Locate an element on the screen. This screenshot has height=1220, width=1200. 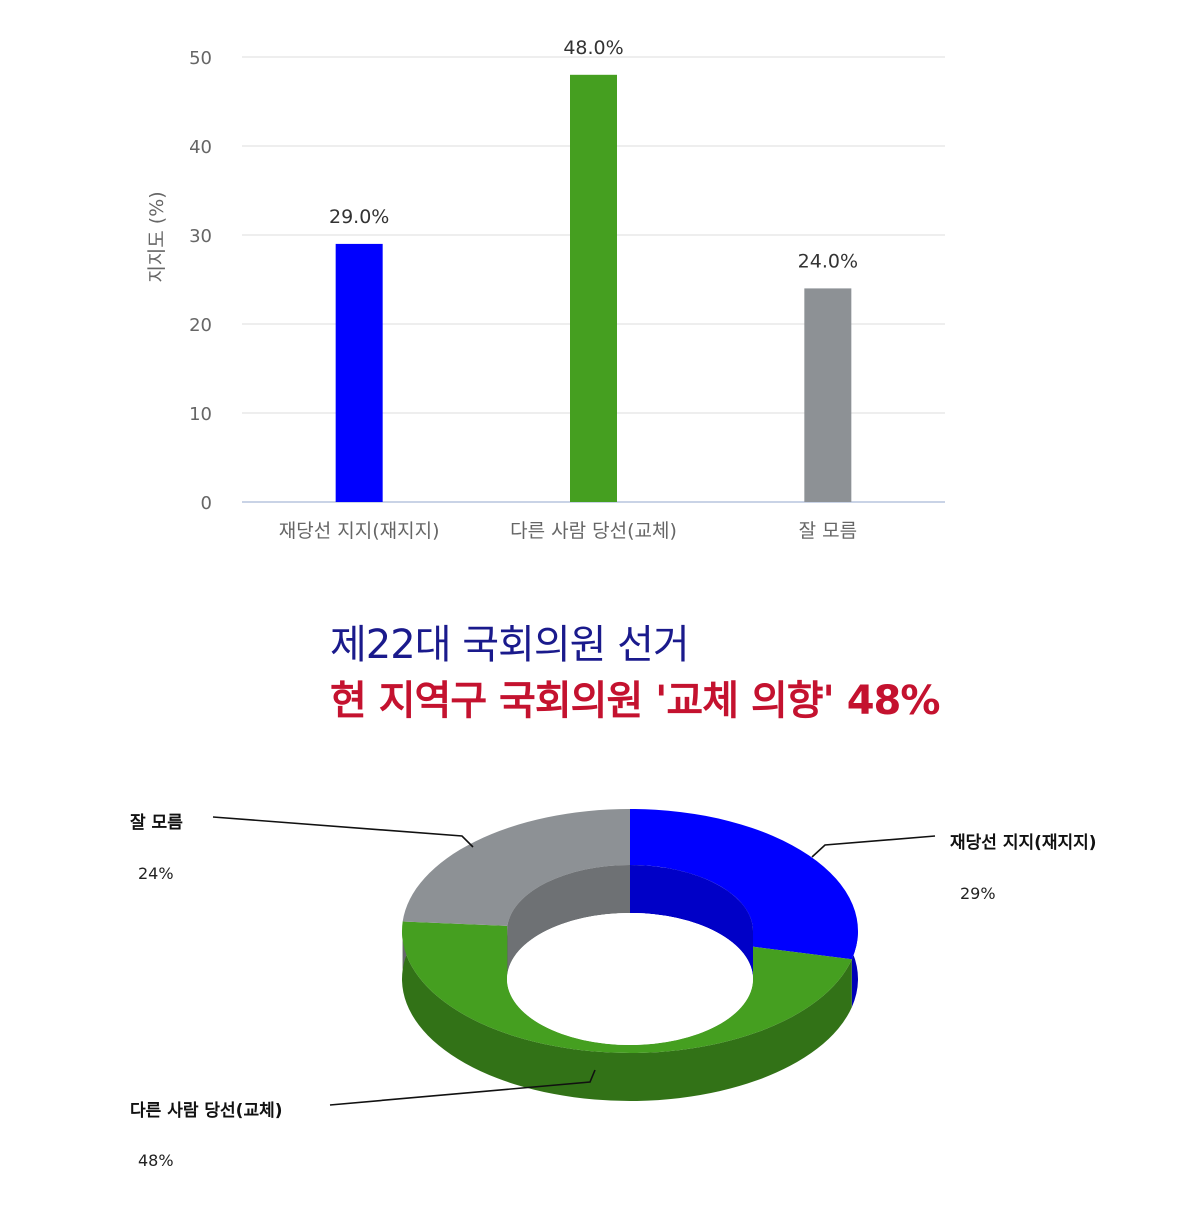
y-axis-ticks: 0 10 20 30 40 50 is located at coordinates (200, 281).